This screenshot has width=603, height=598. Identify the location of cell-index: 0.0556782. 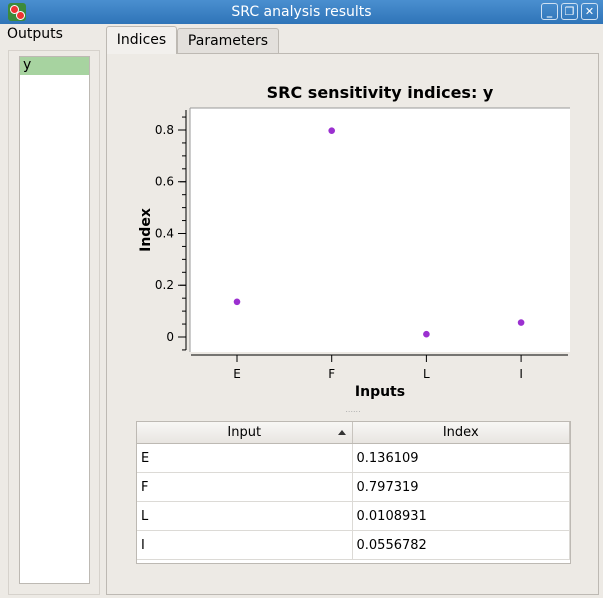
(461, 545).